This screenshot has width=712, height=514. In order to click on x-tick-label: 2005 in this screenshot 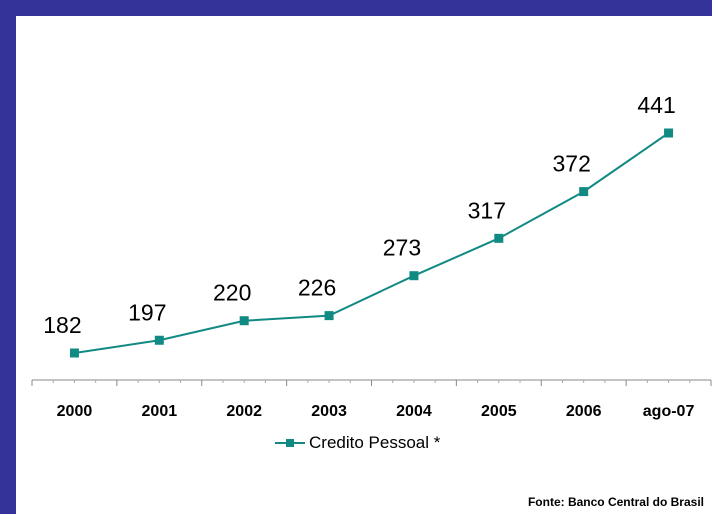, I will do `click(499, 411)`.